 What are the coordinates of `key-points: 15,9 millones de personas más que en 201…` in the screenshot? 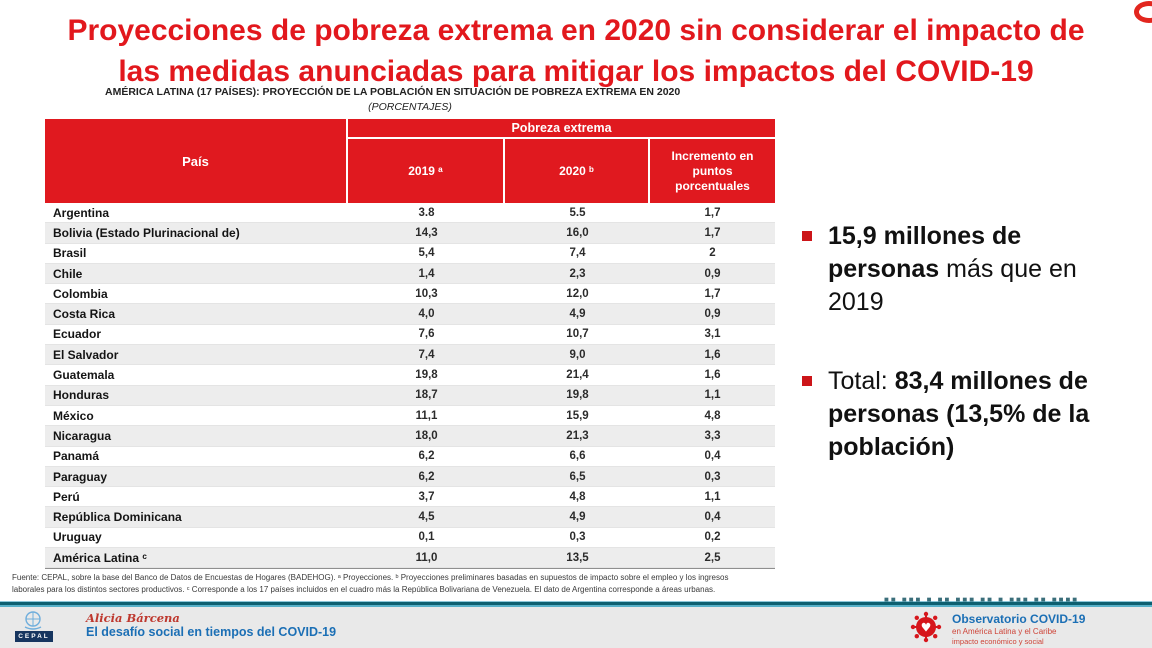 It's located at (972, 342).